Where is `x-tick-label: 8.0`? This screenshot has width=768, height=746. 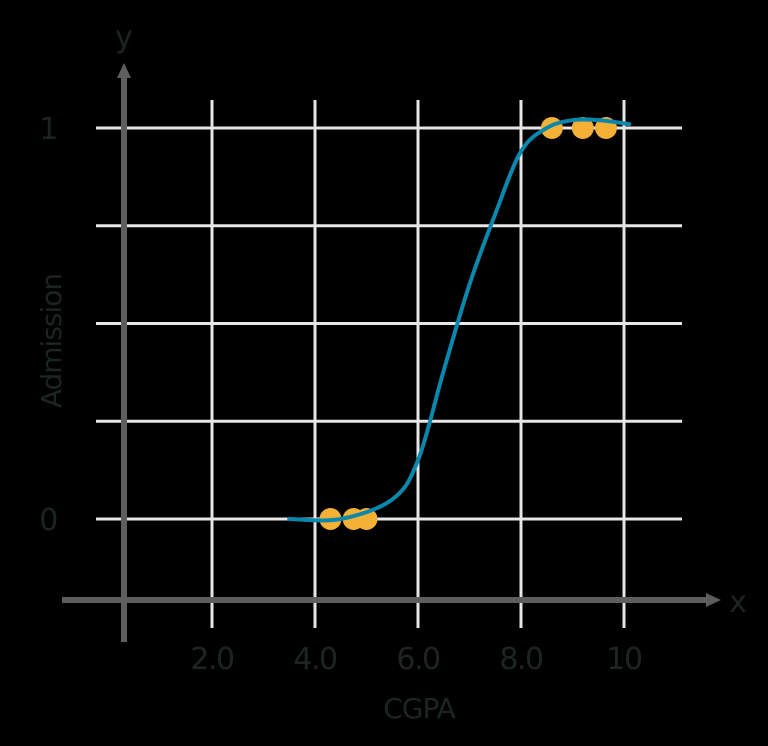 x-tick-label: 8.0 is located at coordinates (521, 659).